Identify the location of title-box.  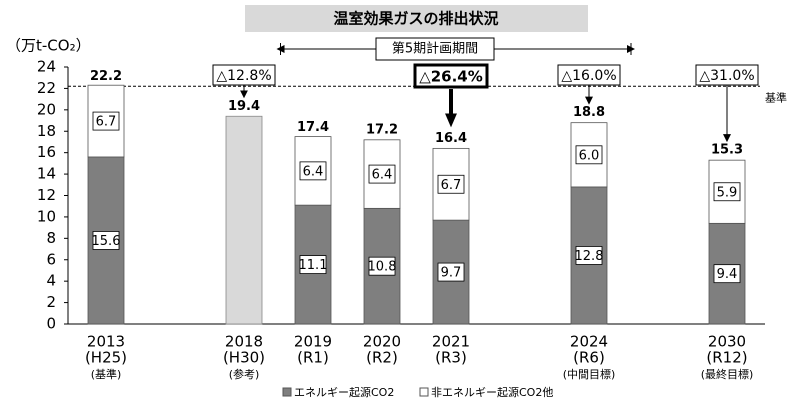
(416, 18).